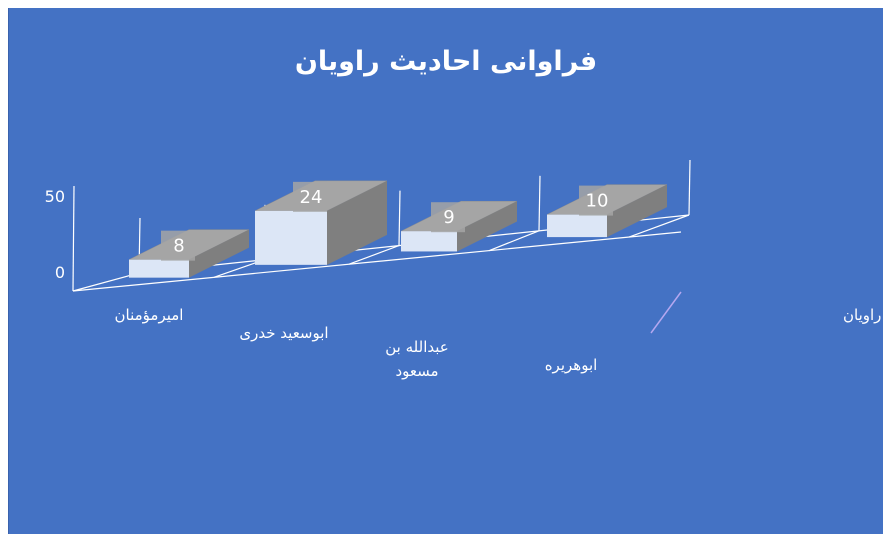 This screenshot has height=538, width=888. I want to click on data-label: 10, so click(597, 201).